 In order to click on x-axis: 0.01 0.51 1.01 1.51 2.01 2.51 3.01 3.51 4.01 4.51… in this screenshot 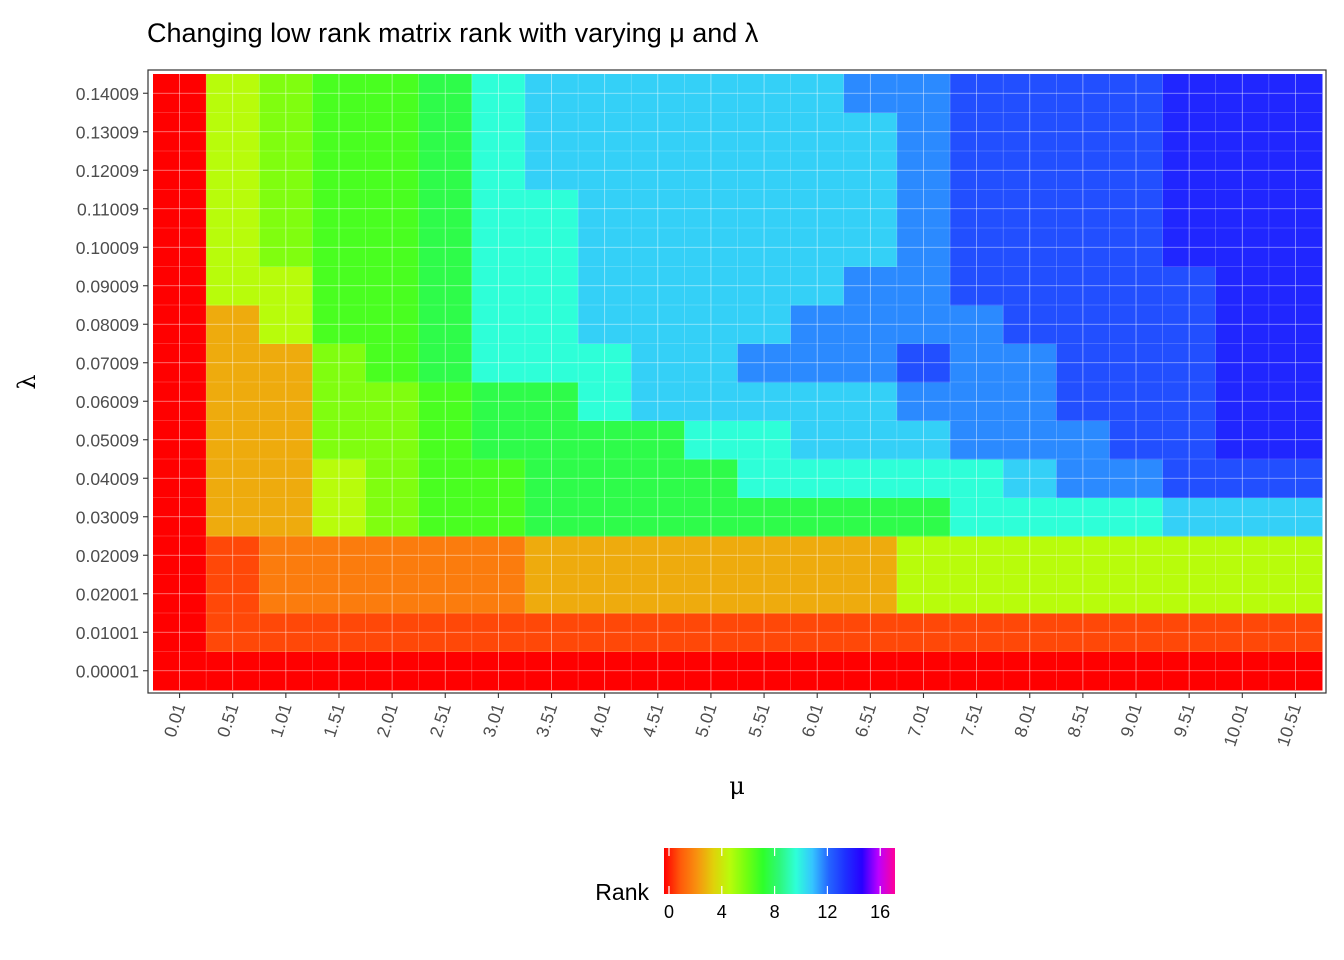, I will do `click(732, 721)`.